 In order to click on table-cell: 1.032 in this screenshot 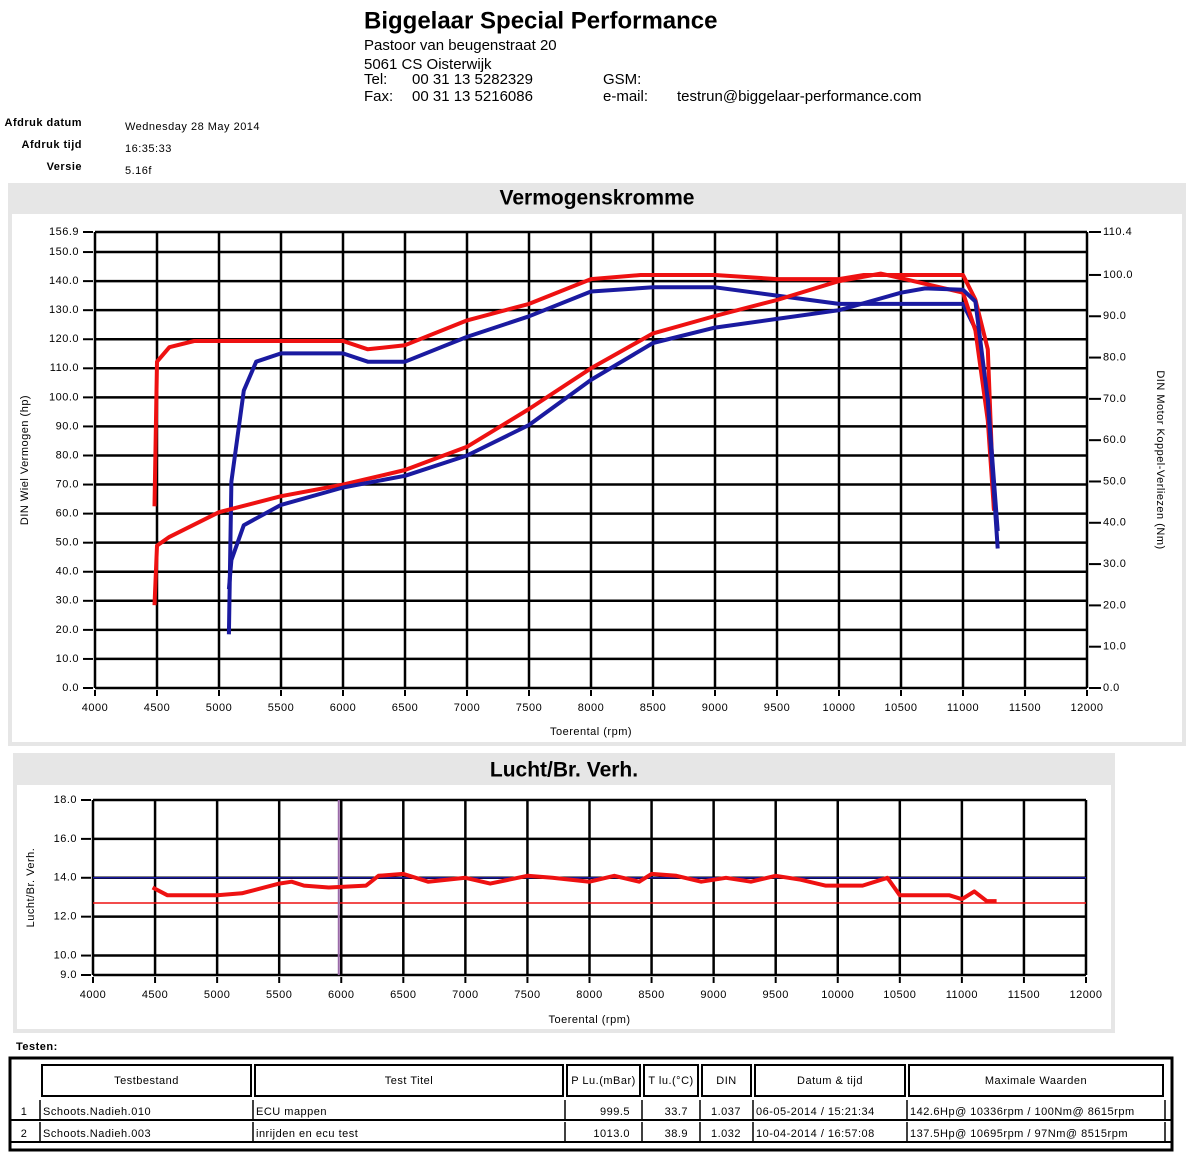, I will do `click(726, 1134)`.